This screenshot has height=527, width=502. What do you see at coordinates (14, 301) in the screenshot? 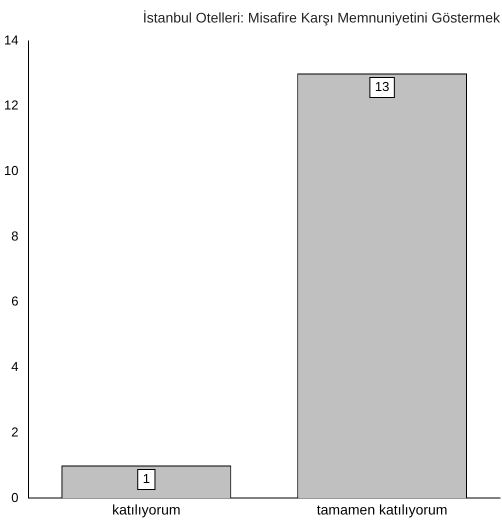
I see `y-tick-label: 6` at bounding box center [14, 301].